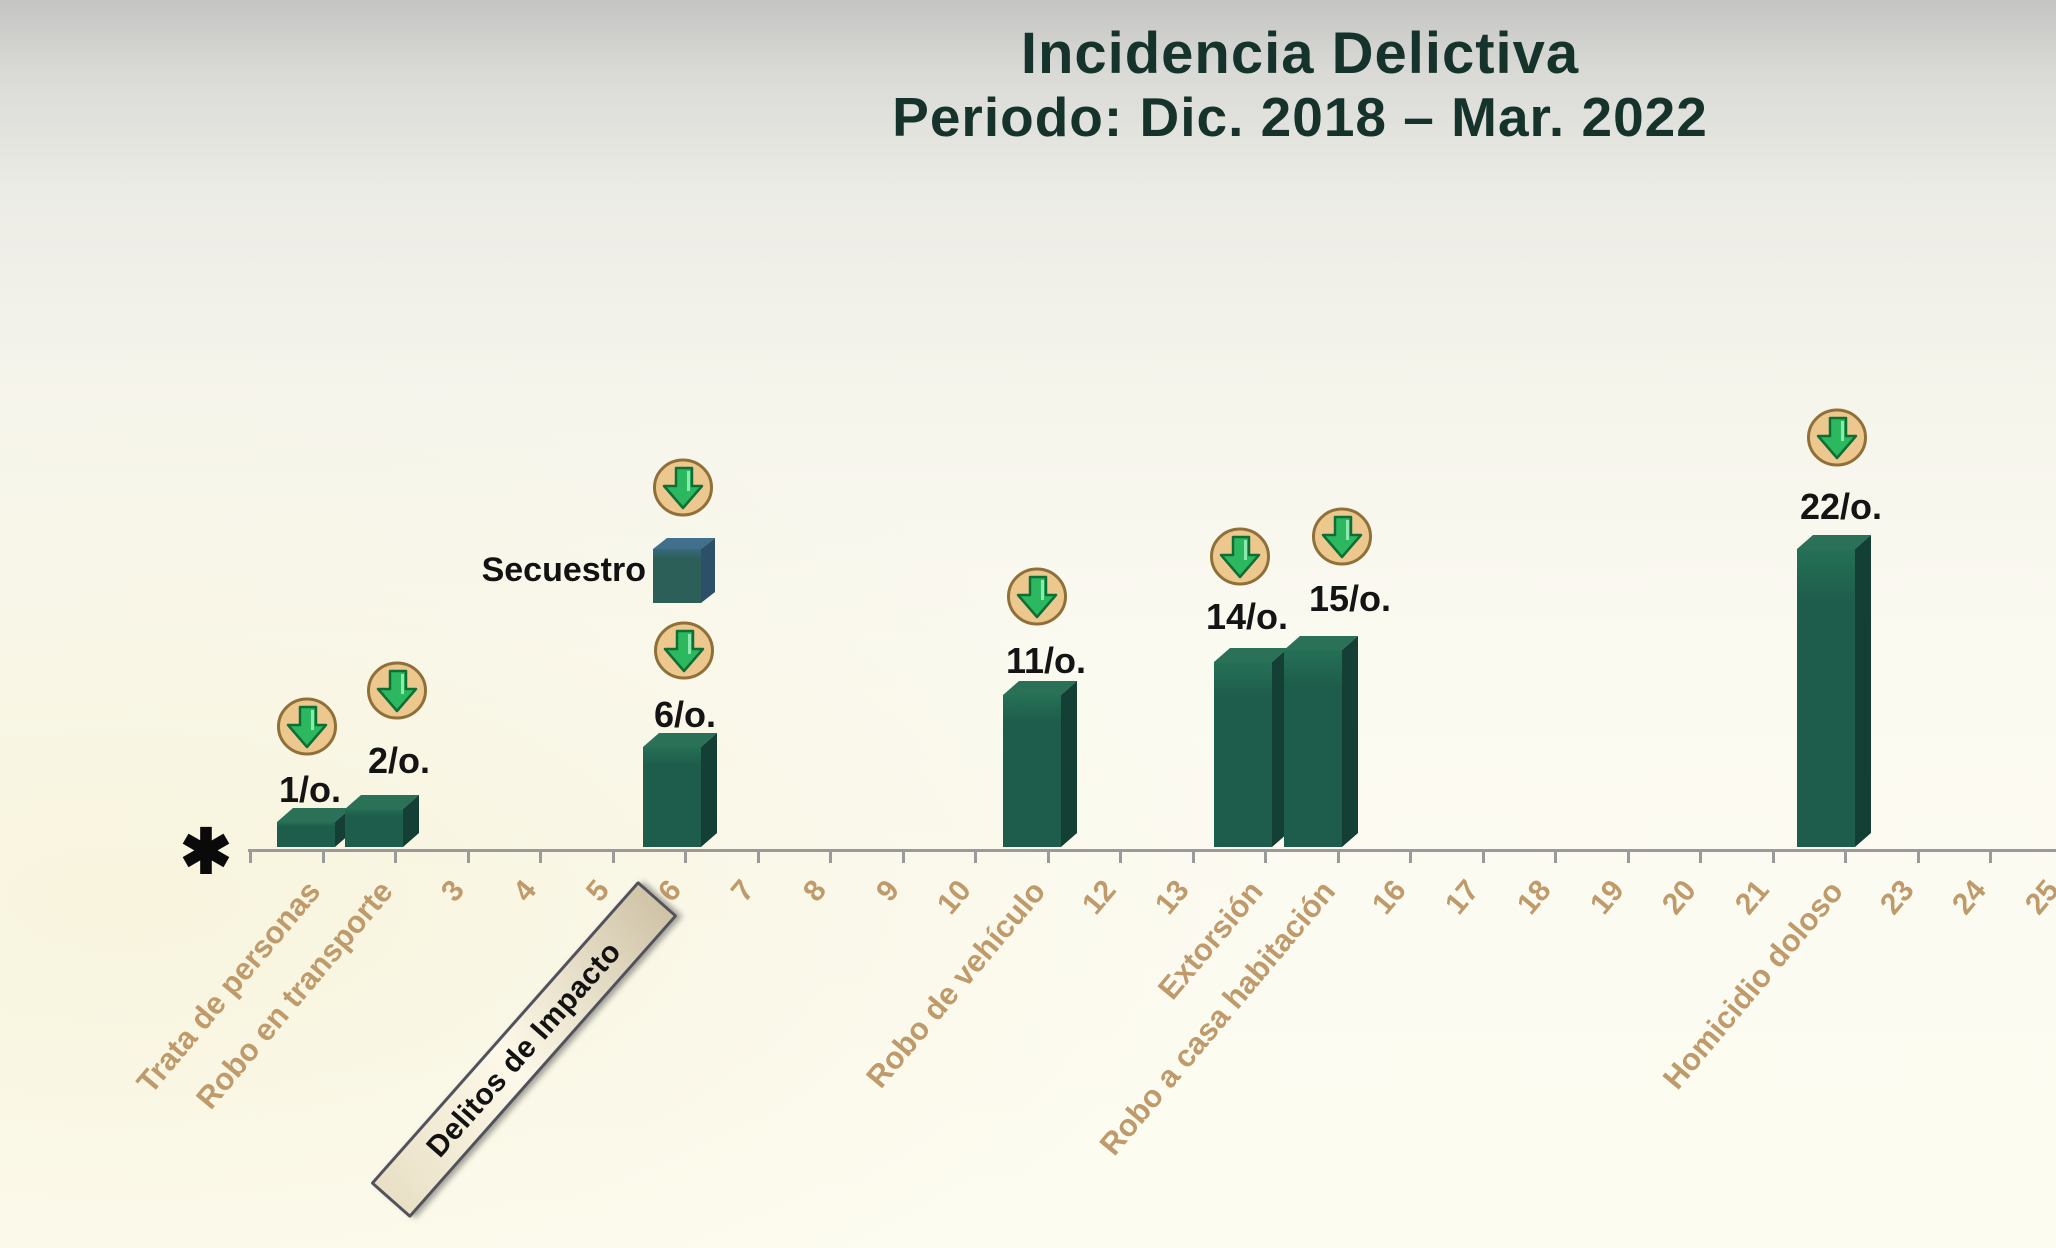 The width and height of the screenshot is (2056, 1248). I want to click on bar-robo-de-vehiculo, so click(1040, 764).